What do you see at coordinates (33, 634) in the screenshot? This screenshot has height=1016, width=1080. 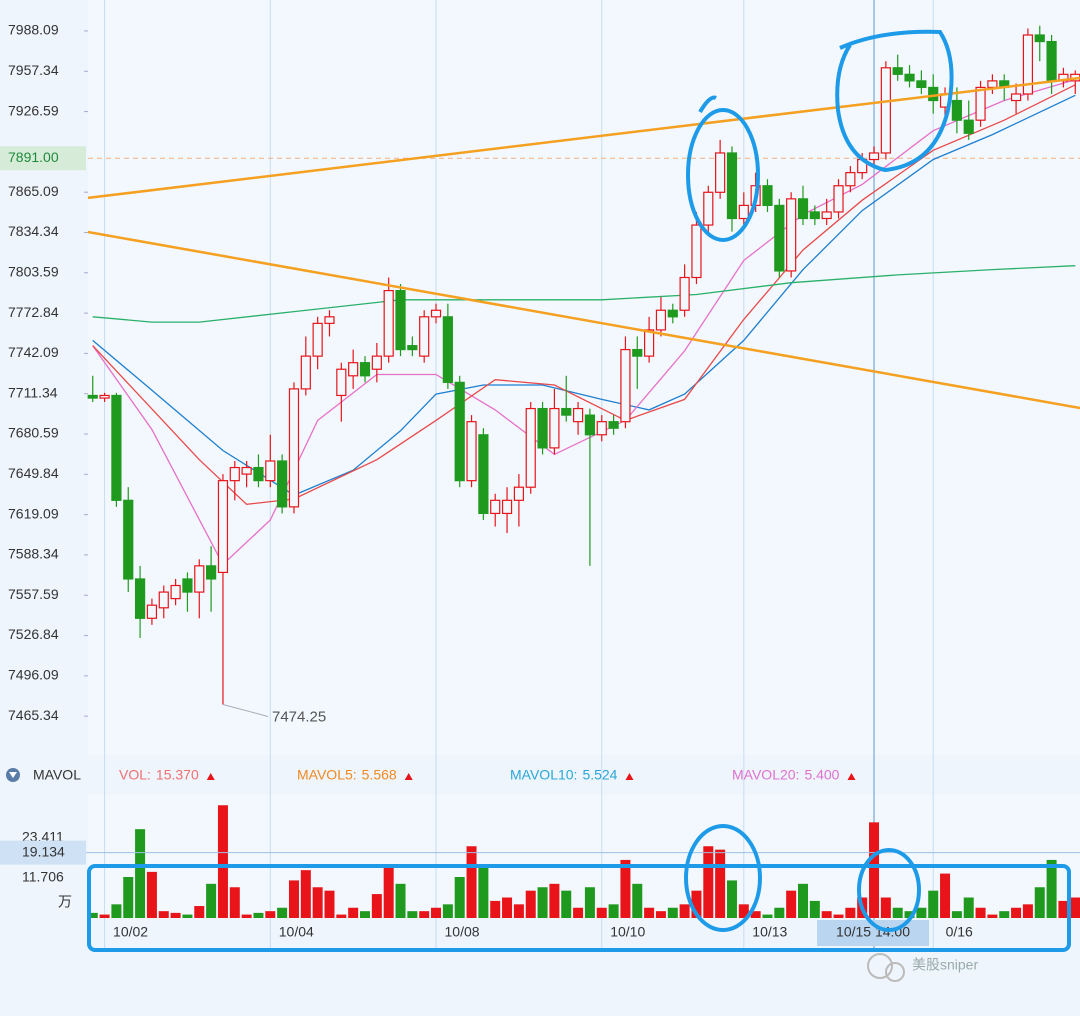 I see `y-tick-label: 7526.84` at bounding box center [33, 634].